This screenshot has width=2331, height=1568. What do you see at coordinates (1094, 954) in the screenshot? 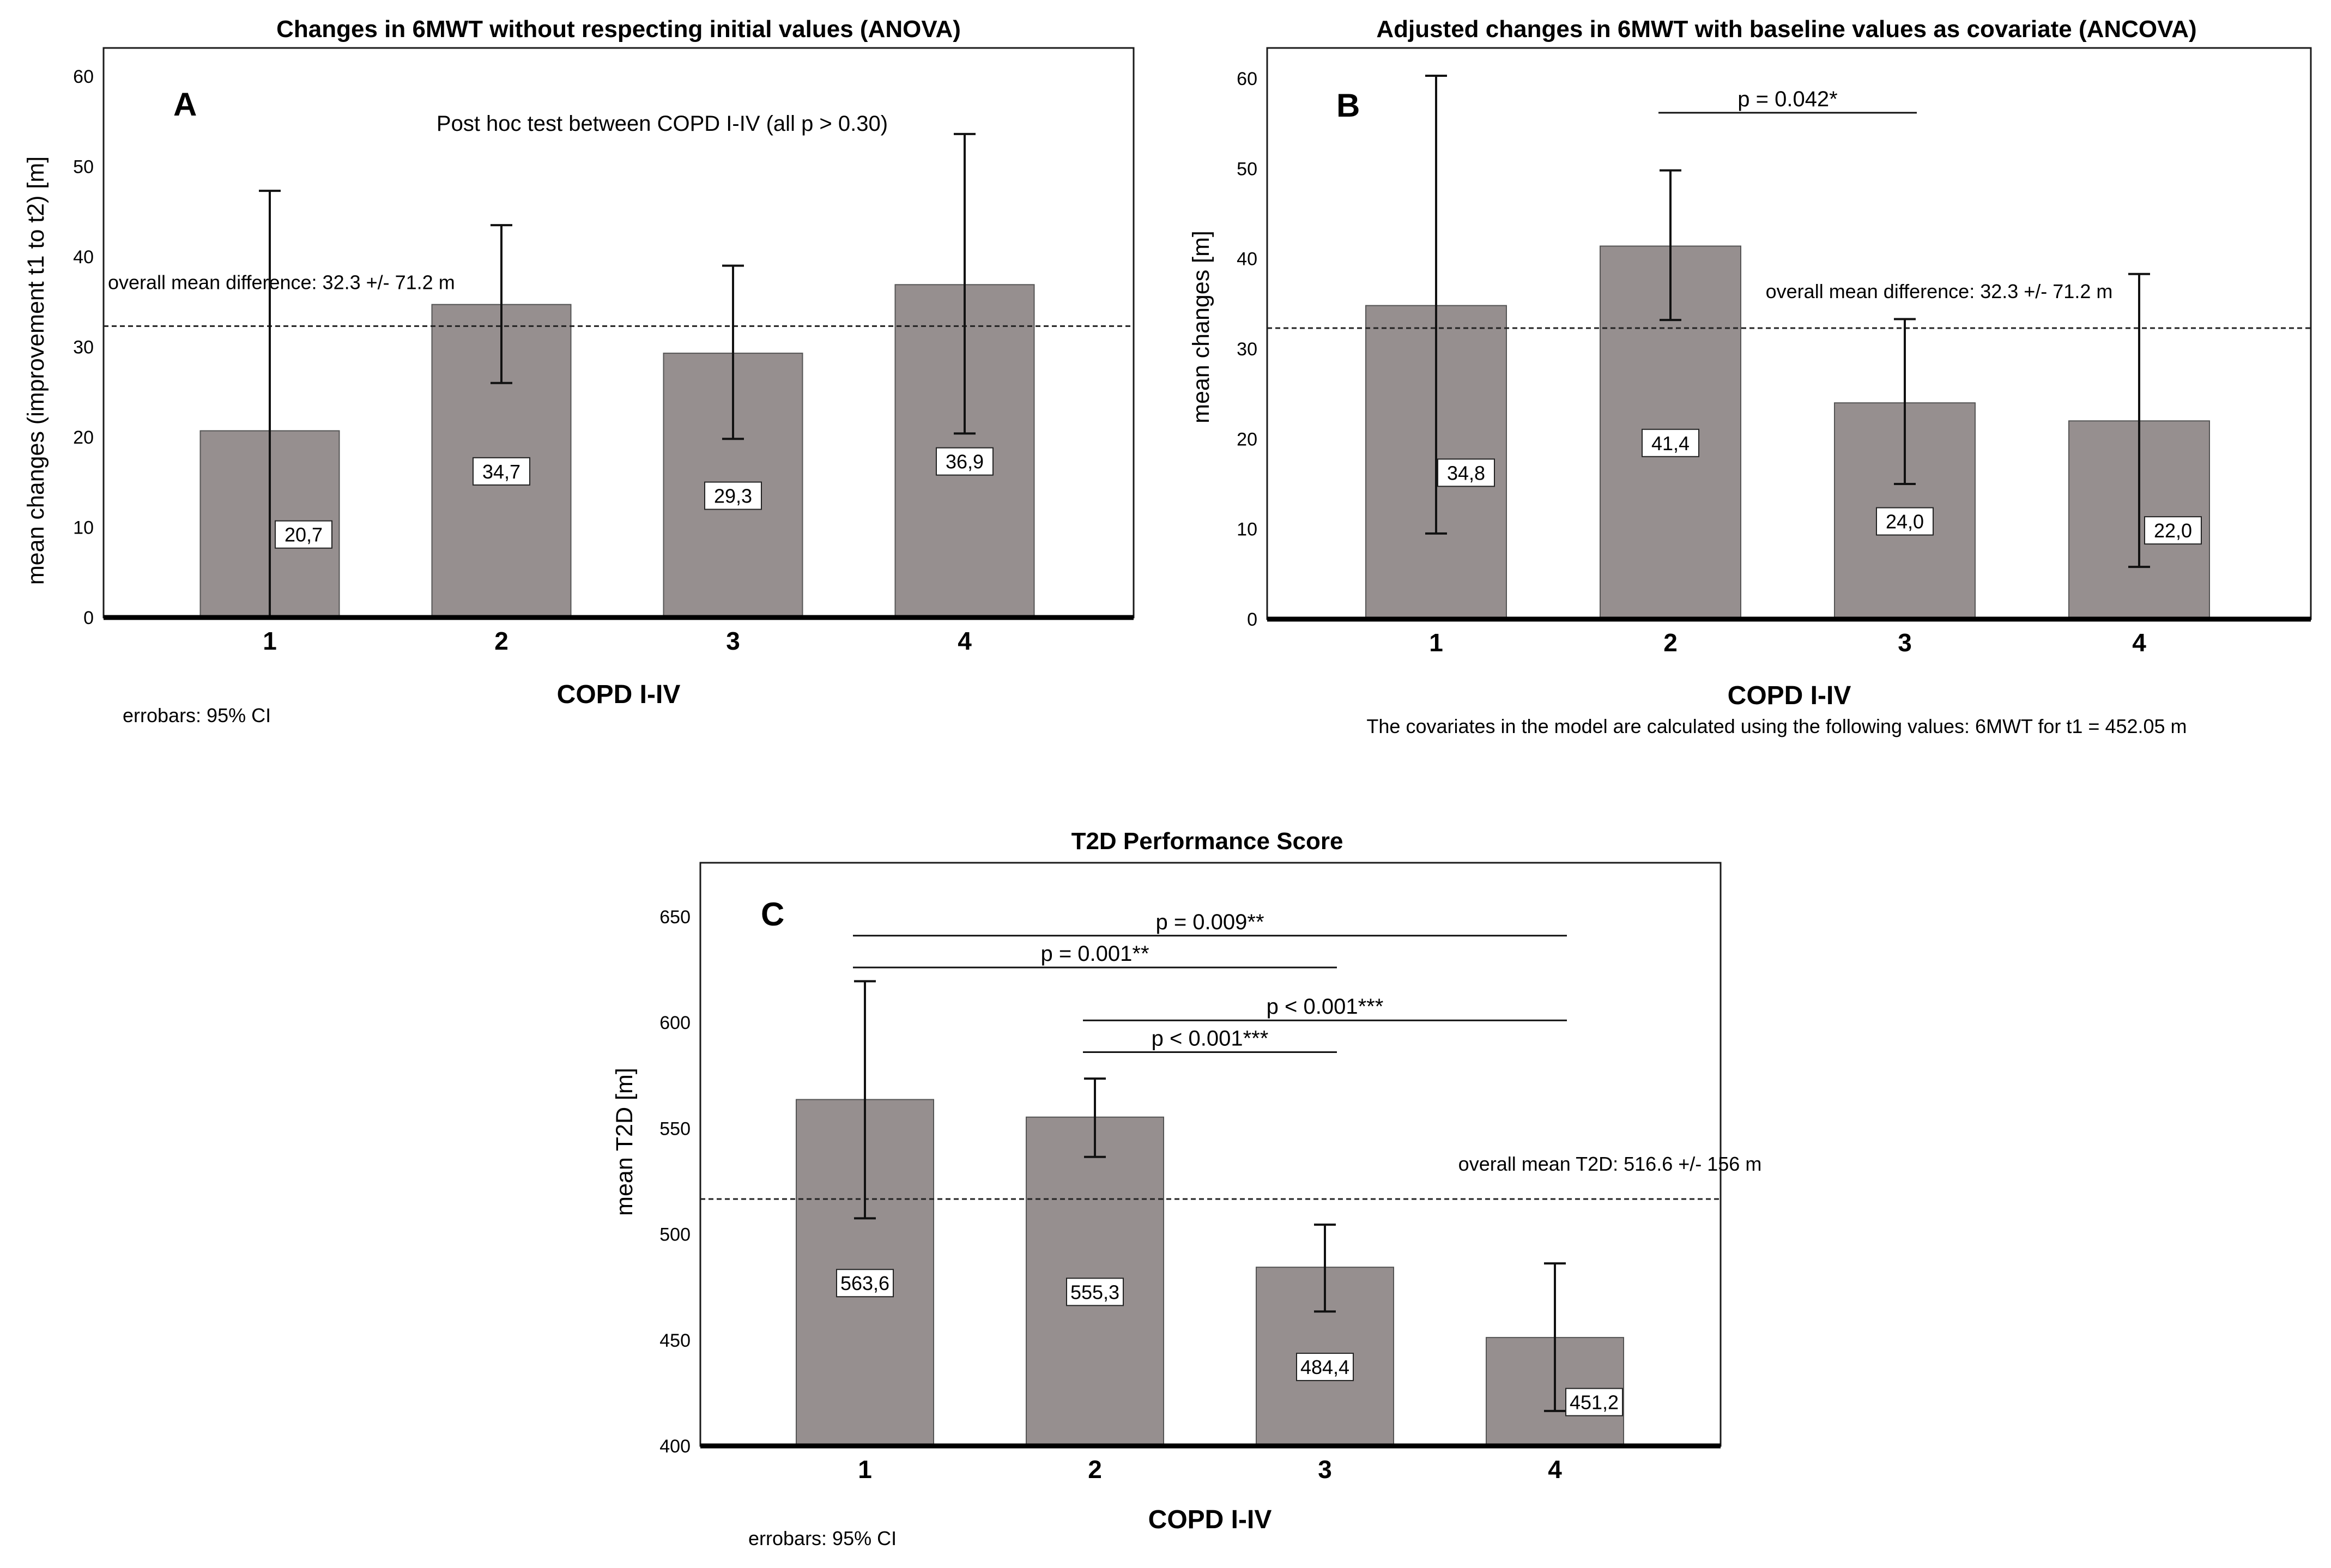
I see `panel-c-significance-label: p = 0.001**` at bounding box center [1094, 954].